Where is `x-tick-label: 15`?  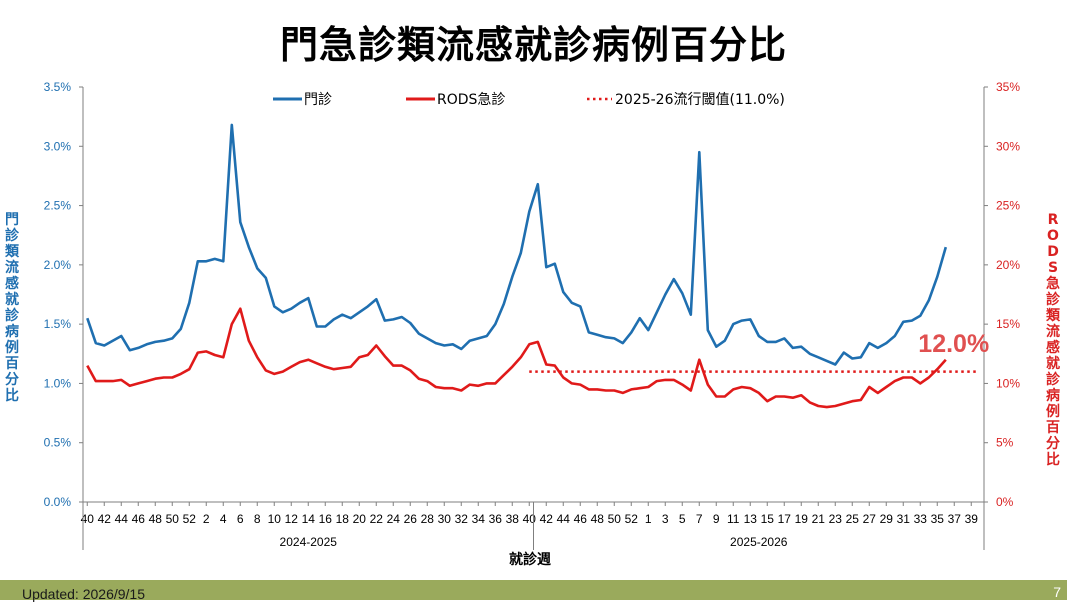 x-tick-label: 15 is located at coordinates (768, 519).